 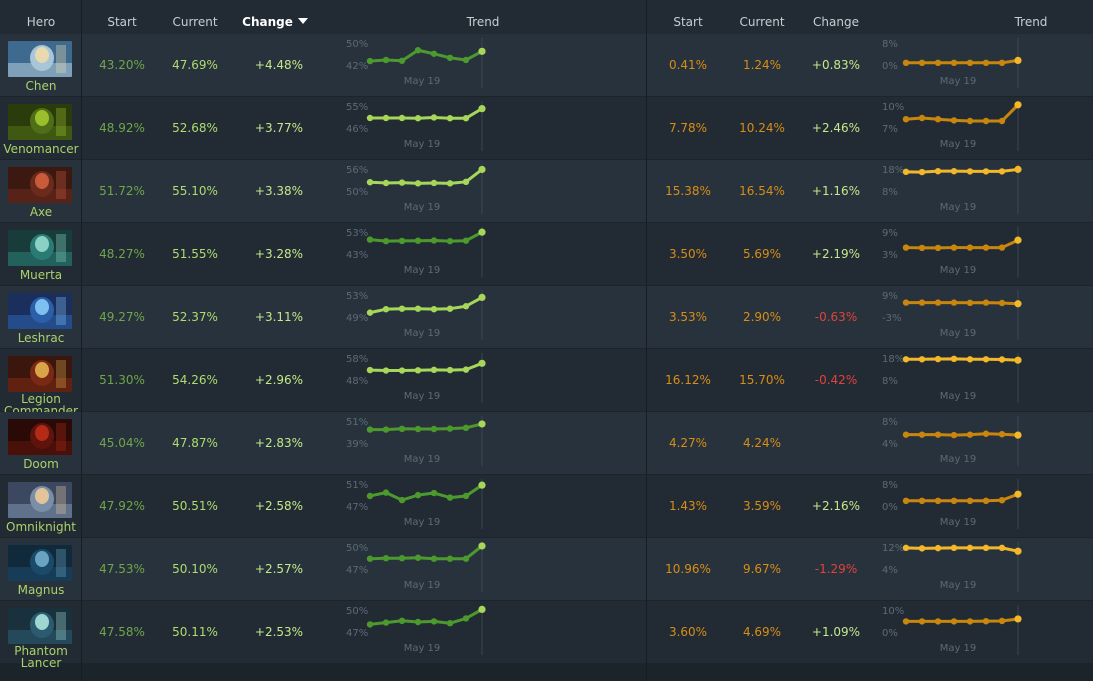 I want to click on hero-name: Chen, so click(x=41, y=86).